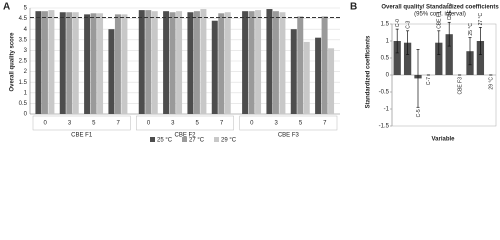  I want to click on legend-label: 27 °C, so click(197, 141).